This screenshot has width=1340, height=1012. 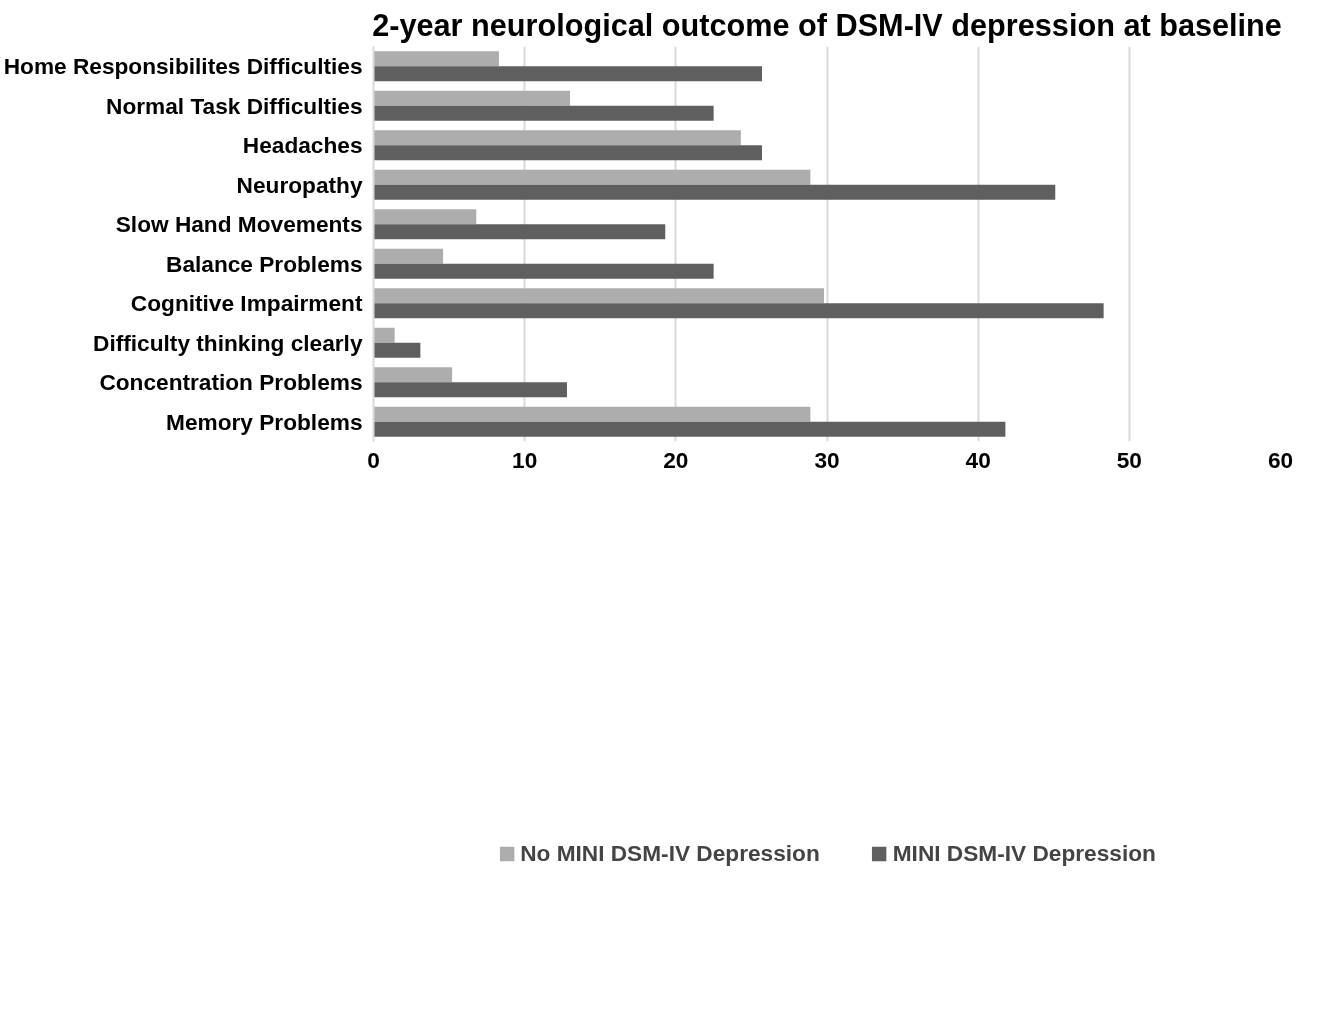 What do you see at coordinates (827, 25) in the screenshot?
I see `chart-title: 2-year neurological outcome of DSM-IV depression at baseline` at bounding box center [827, 25].